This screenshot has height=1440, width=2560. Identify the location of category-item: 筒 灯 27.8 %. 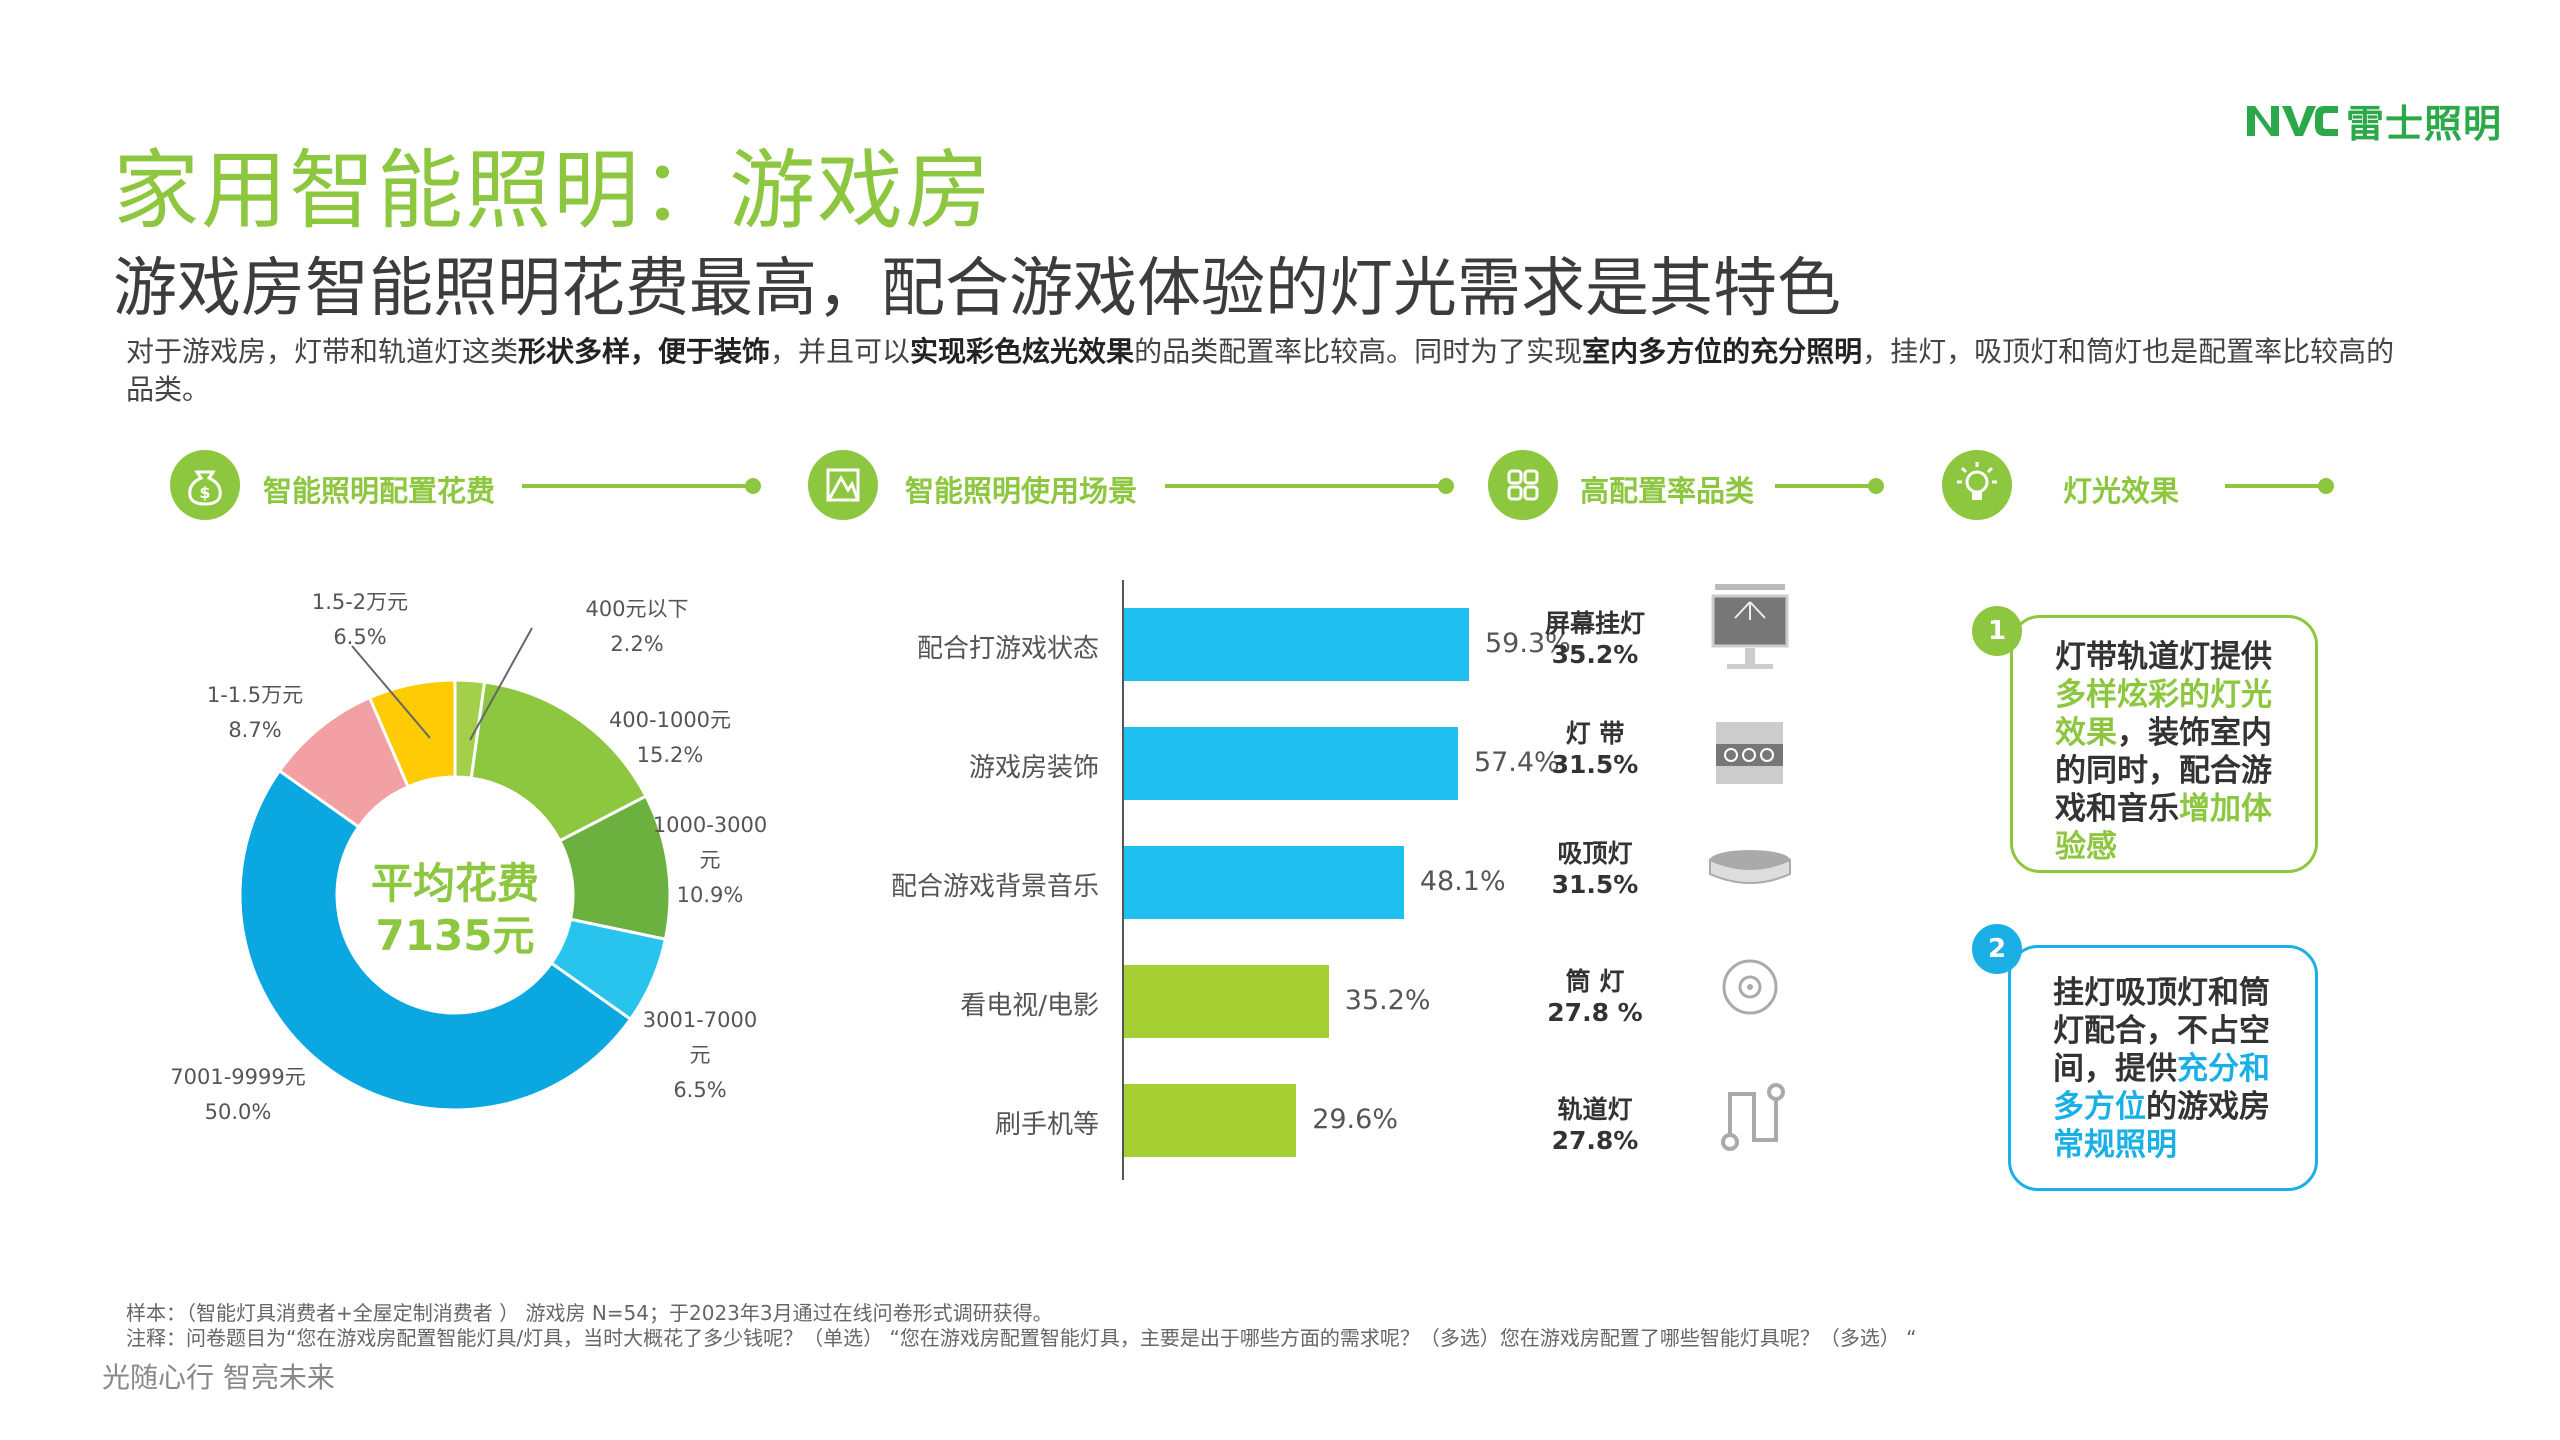
(1595, 997).